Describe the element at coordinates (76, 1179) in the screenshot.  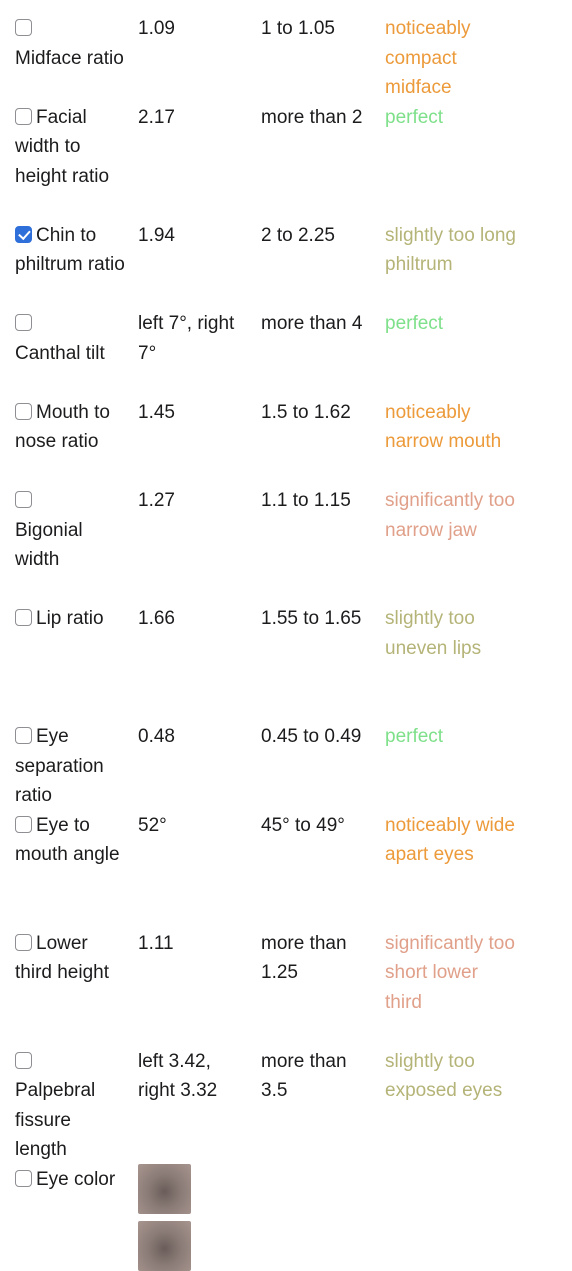
I see `metric-name: Eye color` at that location.